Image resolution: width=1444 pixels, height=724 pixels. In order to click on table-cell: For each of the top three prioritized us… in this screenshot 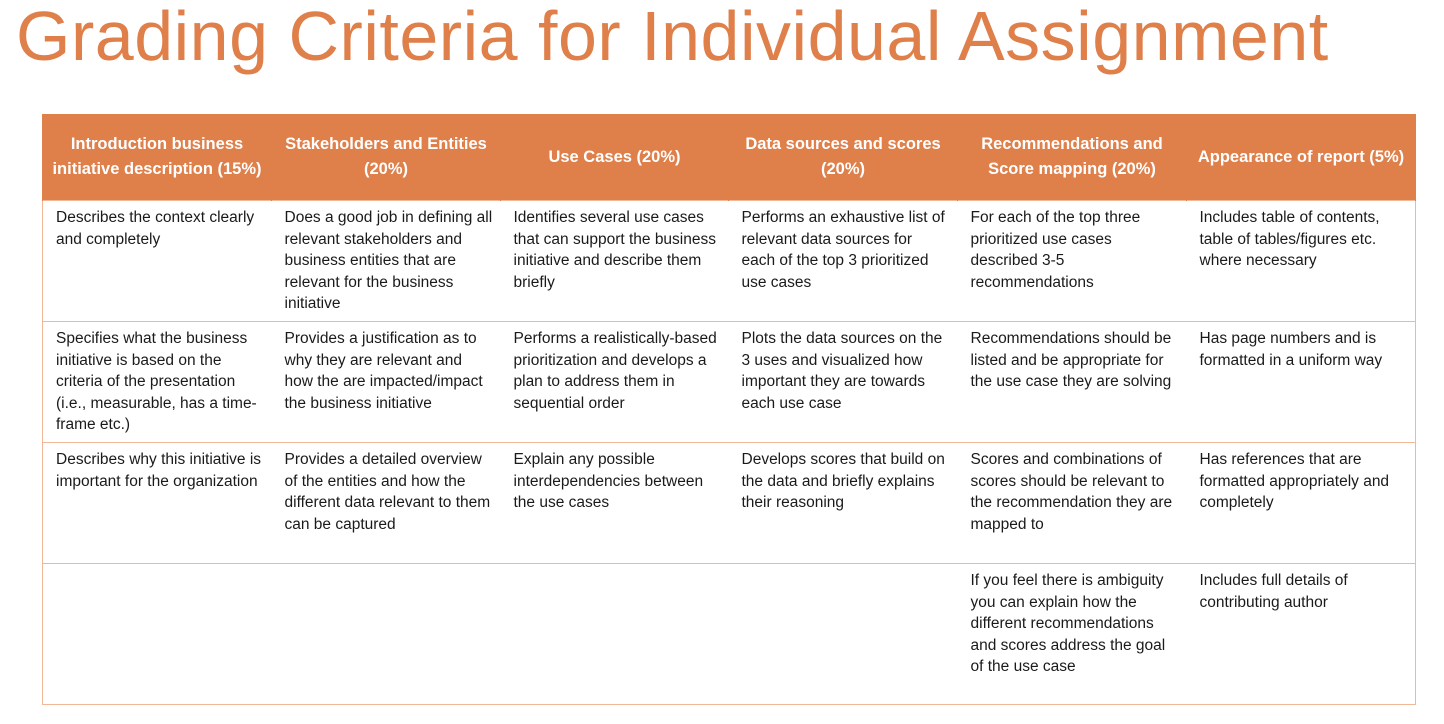, I will do `click(1072, 261)`.